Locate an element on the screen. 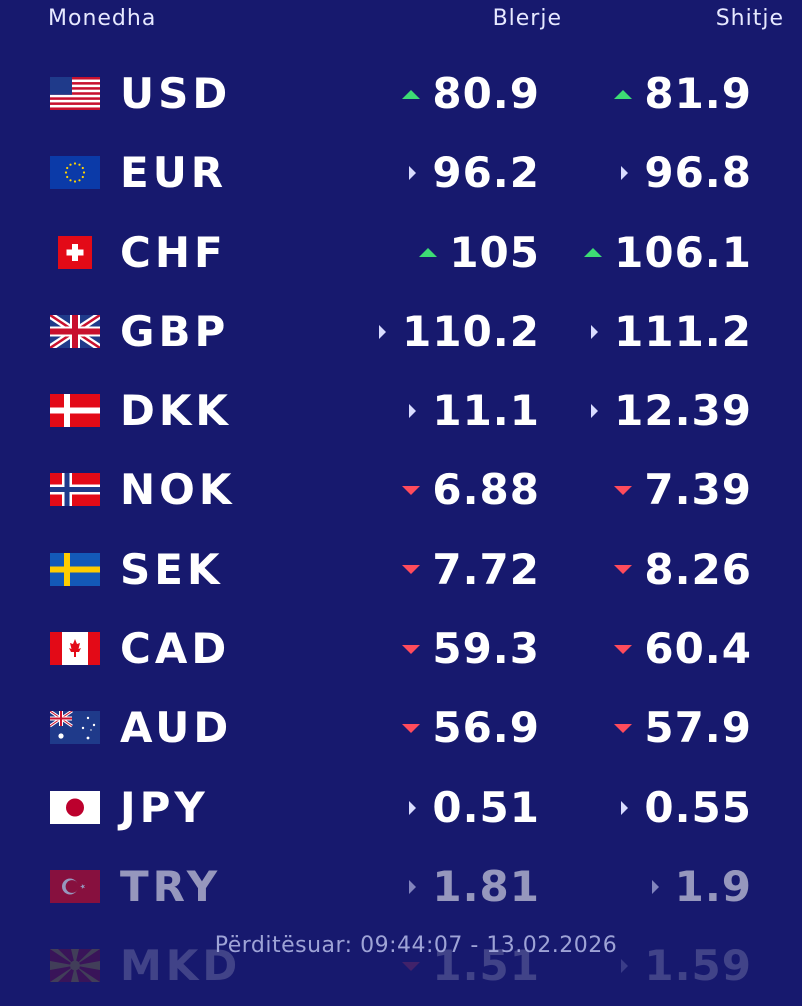  sell-rate: 12.39 is located at coordinates (671, 411).